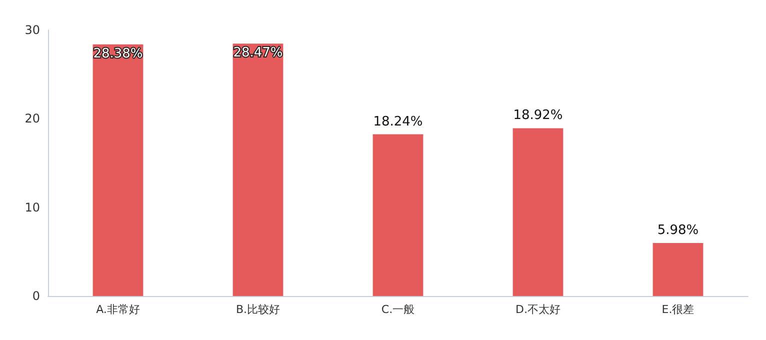  I want to click on y-tick-label: 0, so click(36, 296).